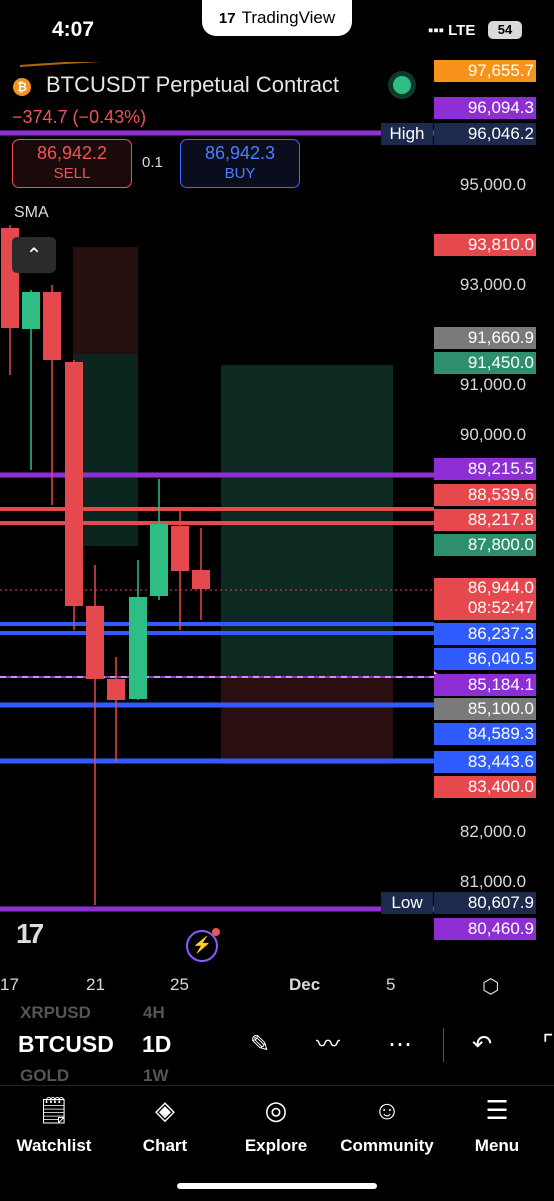 This screenshot has width=554, height=1201. What do you see at coordinates (276, 1145) in the screenshot?
I see `nav-label: Explore` at bounding box center [276, 1145].